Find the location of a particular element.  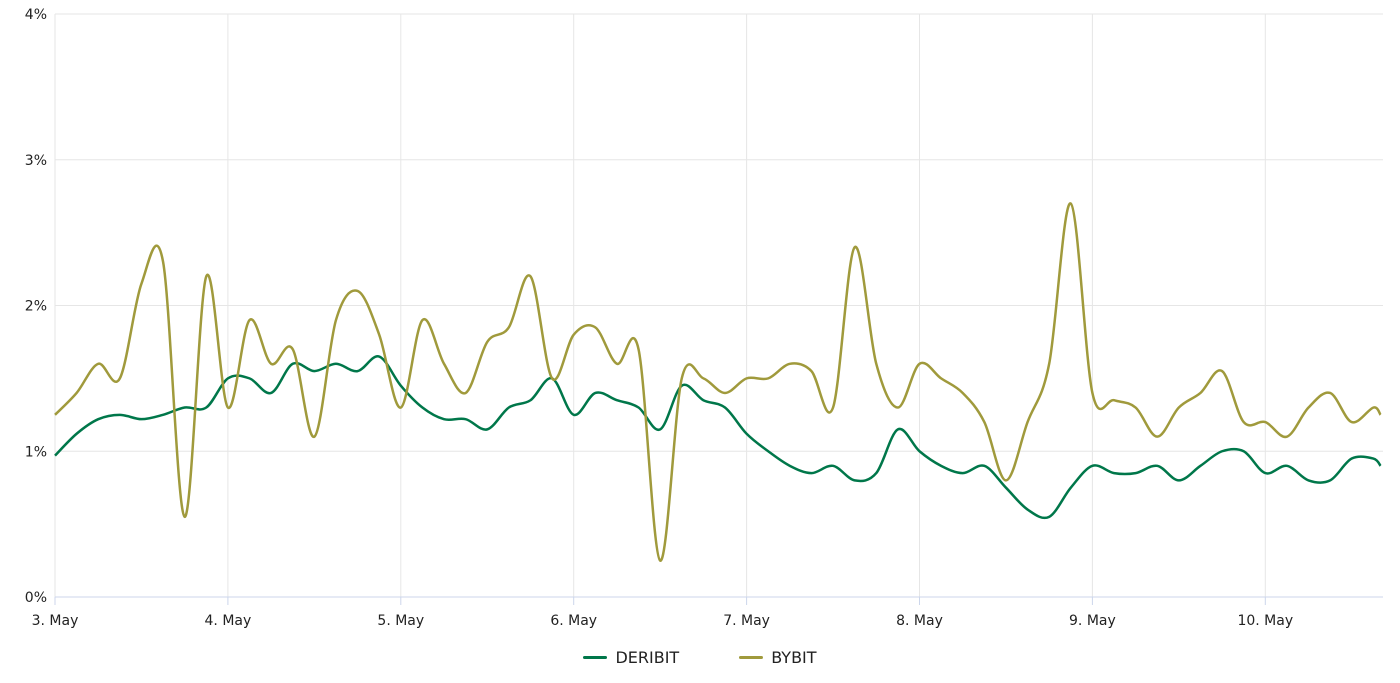

legend-label: DERIBIT is located at coordinates (647, 657).